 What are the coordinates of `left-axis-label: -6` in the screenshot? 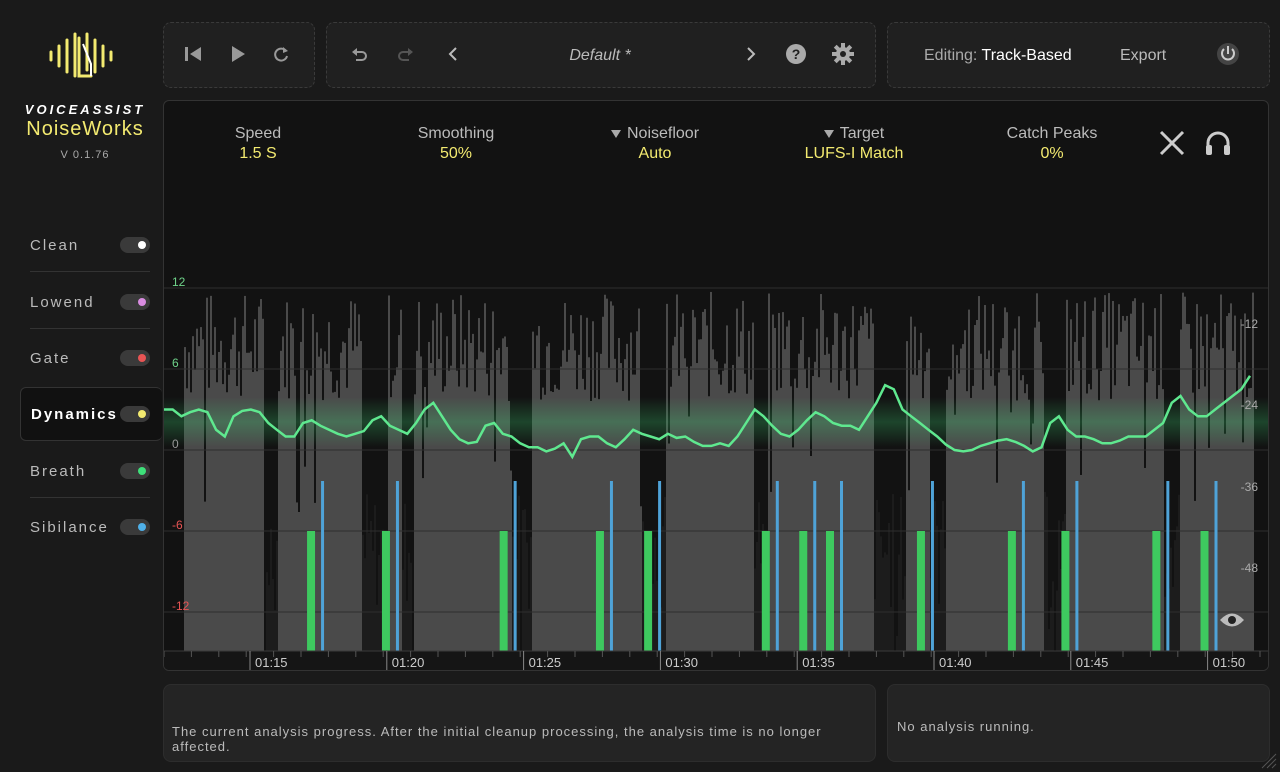 It's located at (177, 525).